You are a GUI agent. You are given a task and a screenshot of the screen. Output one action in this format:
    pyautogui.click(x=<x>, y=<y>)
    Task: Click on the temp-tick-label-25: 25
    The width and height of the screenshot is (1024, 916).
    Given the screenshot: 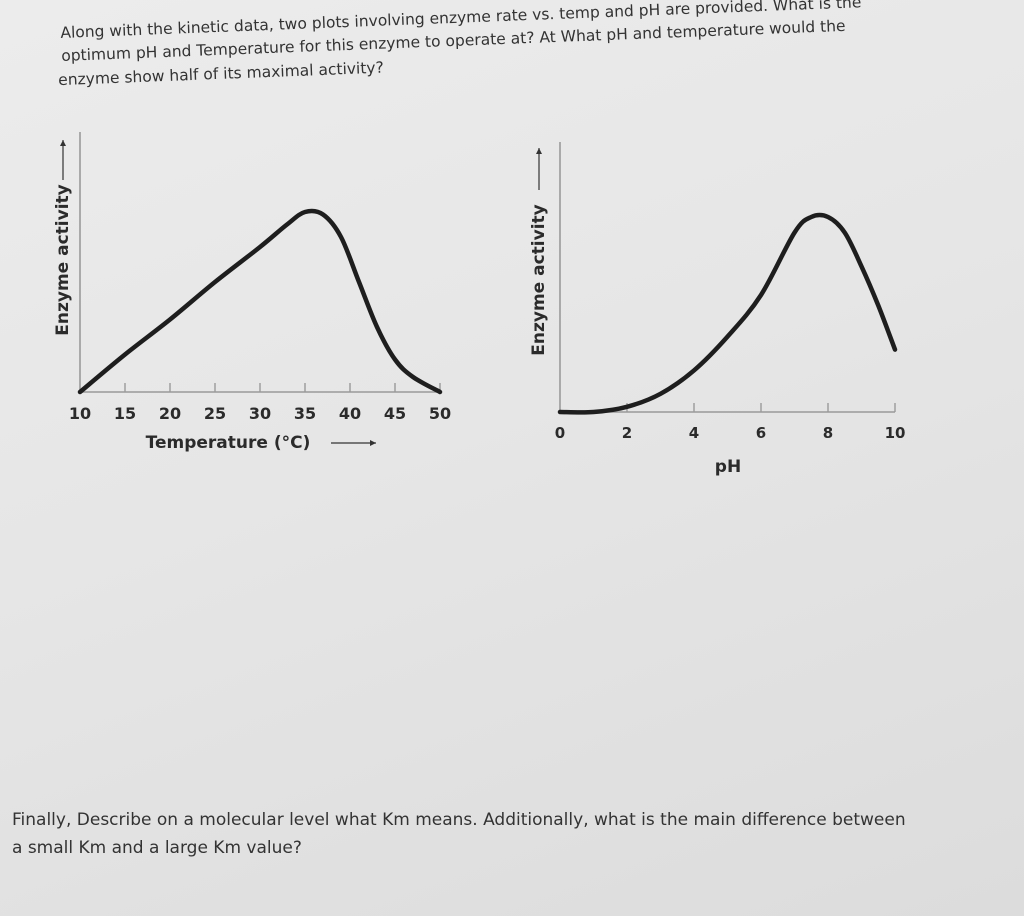 What is the action you would take?
    pyautogui.click(x=215, y=413)
    